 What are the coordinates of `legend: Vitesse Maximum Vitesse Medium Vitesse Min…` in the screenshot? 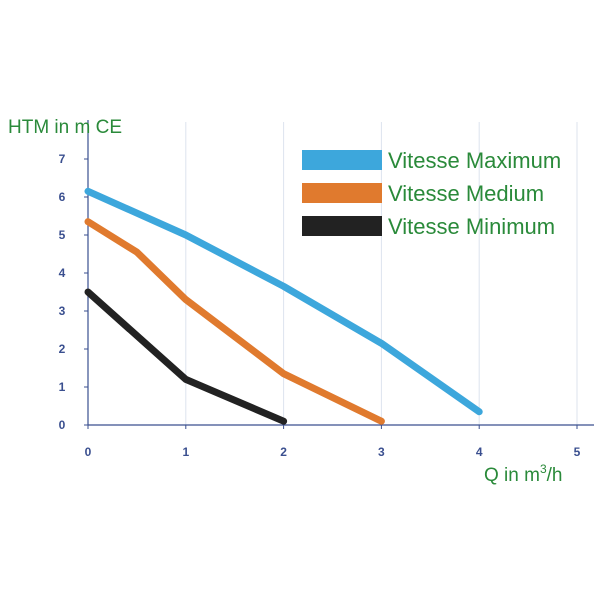 It's located at (431, 193).